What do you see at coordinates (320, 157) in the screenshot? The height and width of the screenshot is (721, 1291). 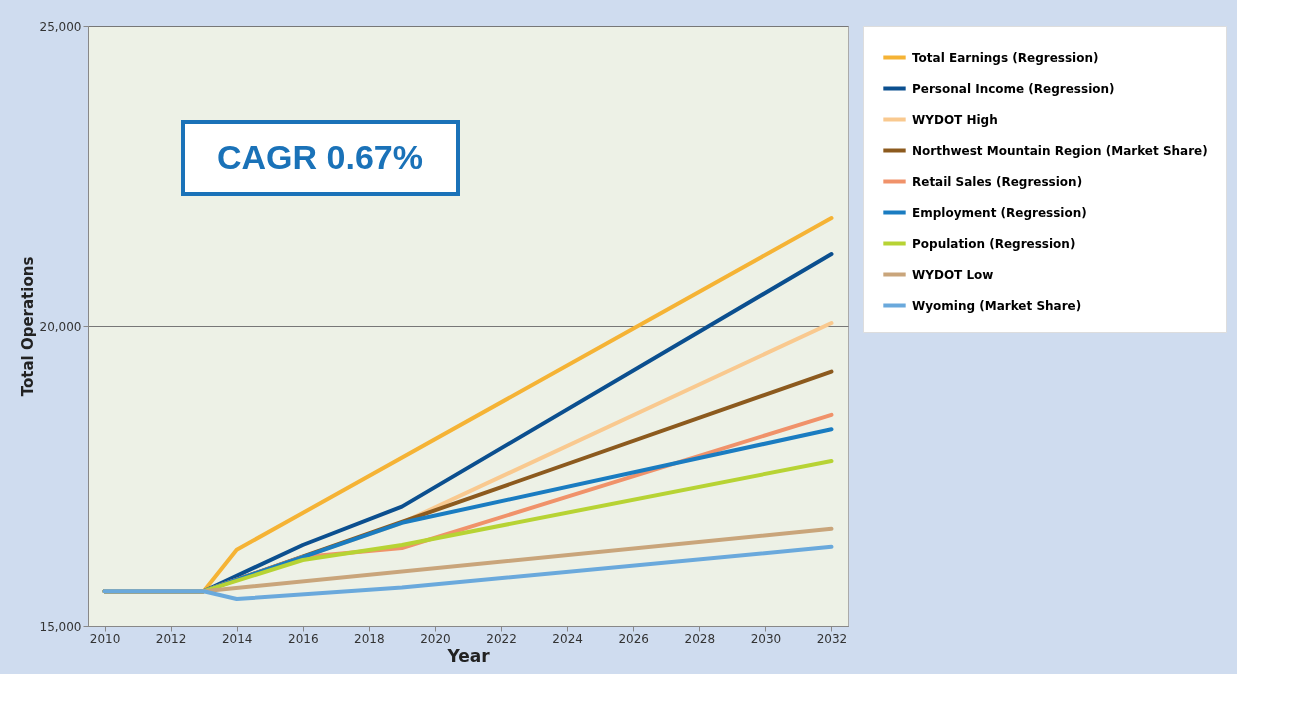 I see `annotation: CAGR 0.67%` at bounding box center [320, 157].